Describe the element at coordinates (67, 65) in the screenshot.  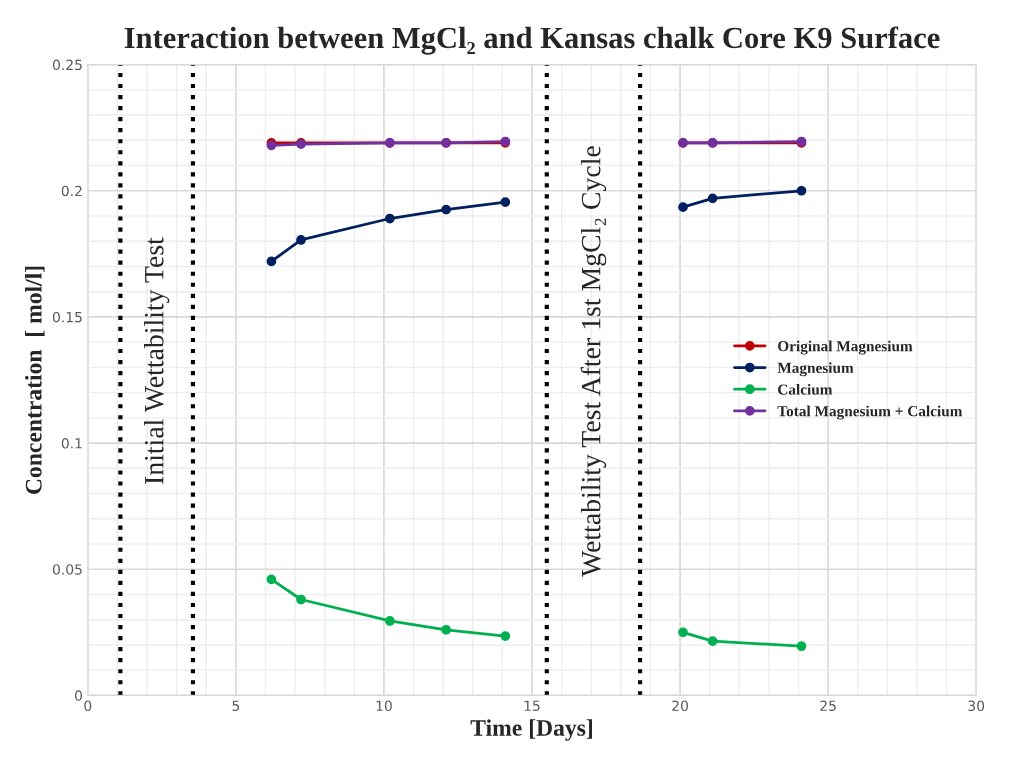
I see `y-tick-label: 0.25` at that location.